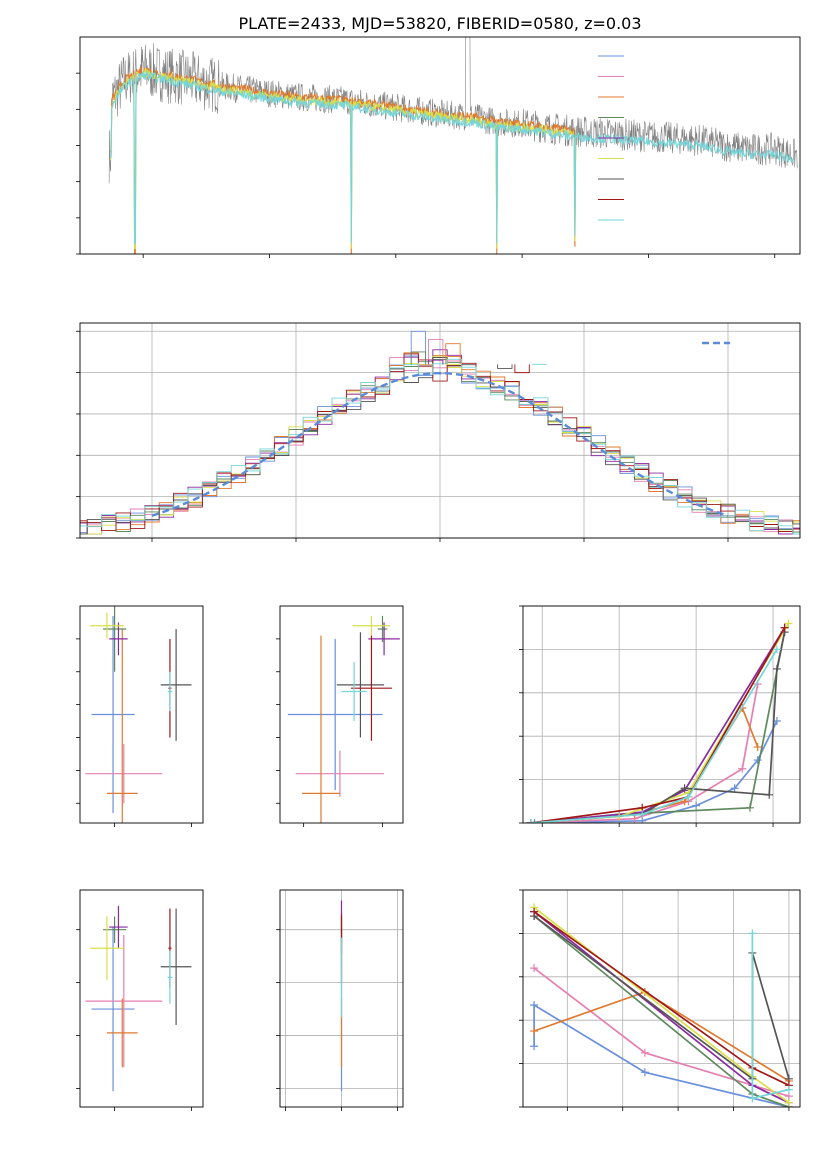 The width and height of the screenshot is (819, 1170). I want to click on panel-mass_vs_Z, so click(140, 1000).